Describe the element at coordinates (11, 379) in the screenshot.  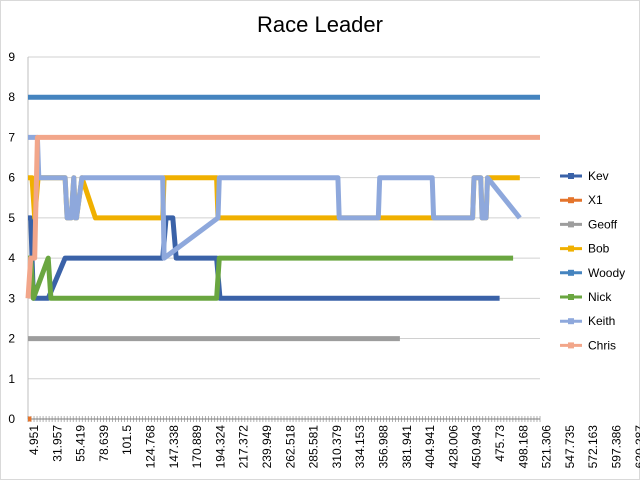
I see `y-tick-label: 1` at that location.